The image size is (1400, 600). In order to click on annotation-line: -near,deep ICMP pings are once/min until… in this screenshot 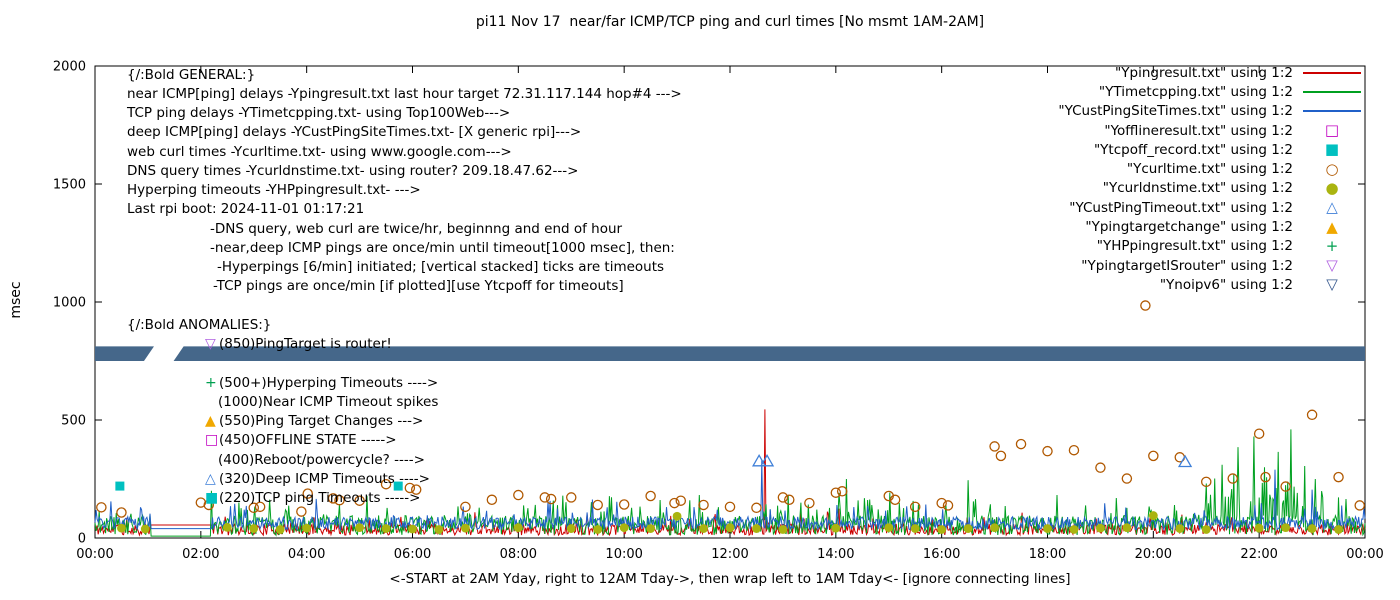, I will do `click(404, 247)`.